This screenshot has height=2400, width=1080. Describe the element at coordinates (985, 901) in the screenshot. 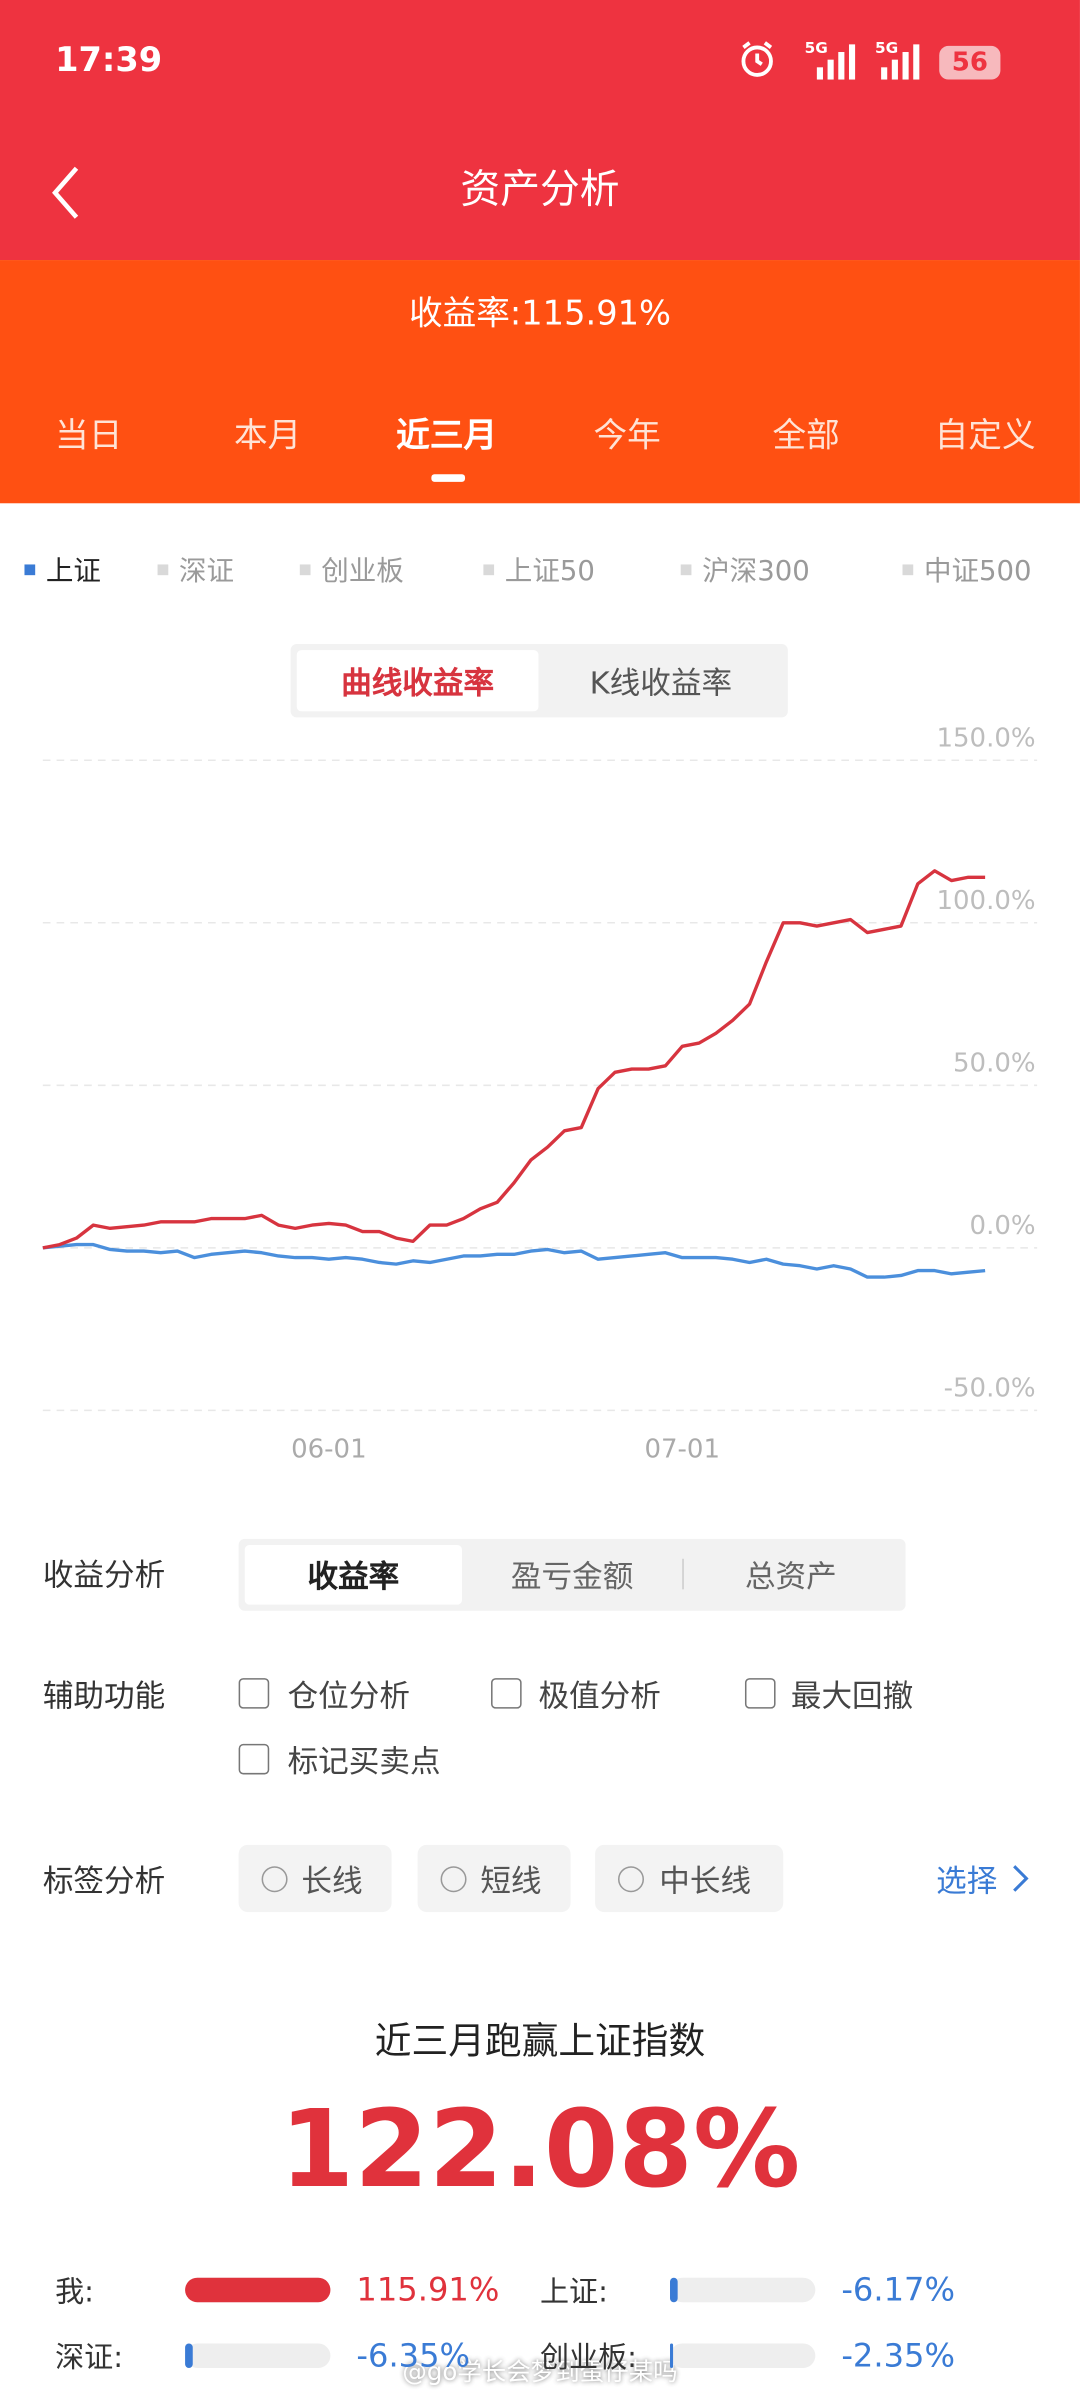

I see `y-tick-label: 100.0%` at that location.